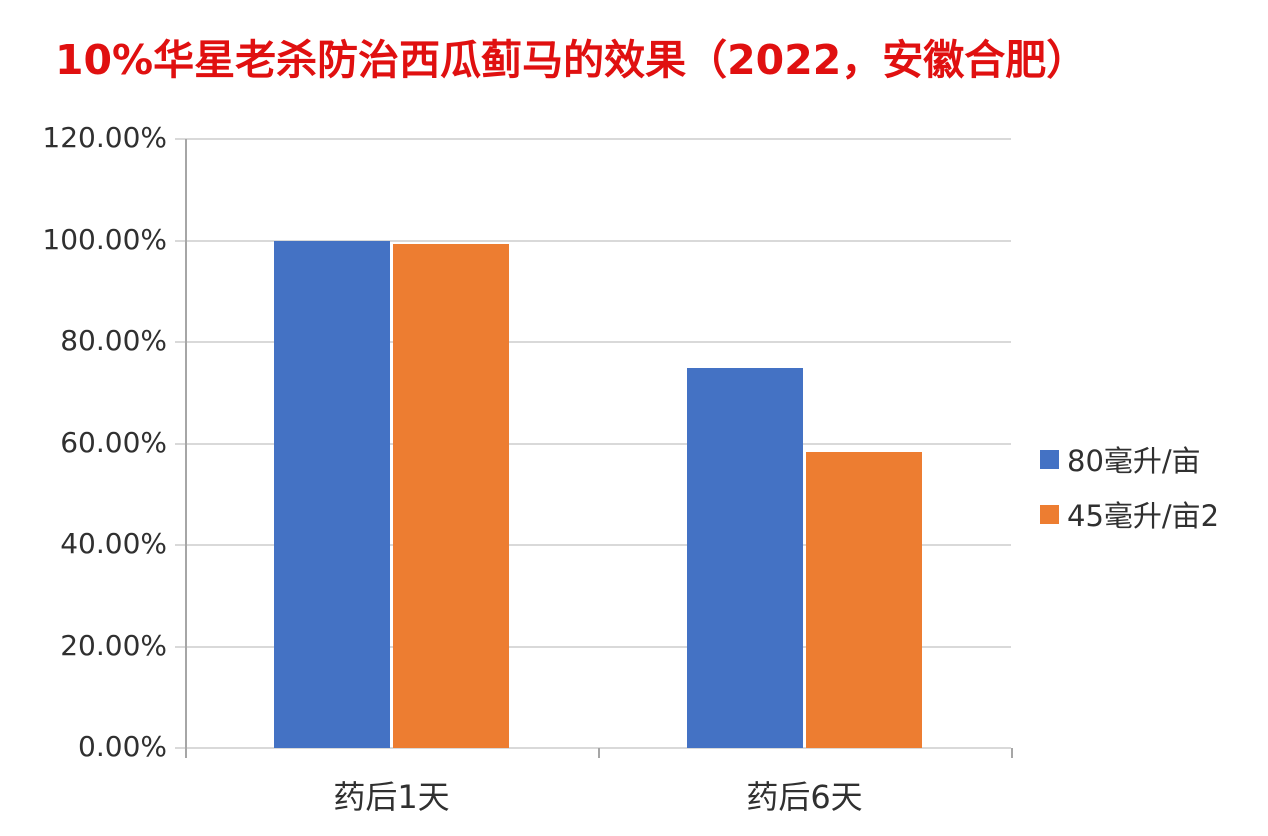 The height and width of the screenshot is (836, 1268). I want to click on y-axis-line, so click(186, 448).